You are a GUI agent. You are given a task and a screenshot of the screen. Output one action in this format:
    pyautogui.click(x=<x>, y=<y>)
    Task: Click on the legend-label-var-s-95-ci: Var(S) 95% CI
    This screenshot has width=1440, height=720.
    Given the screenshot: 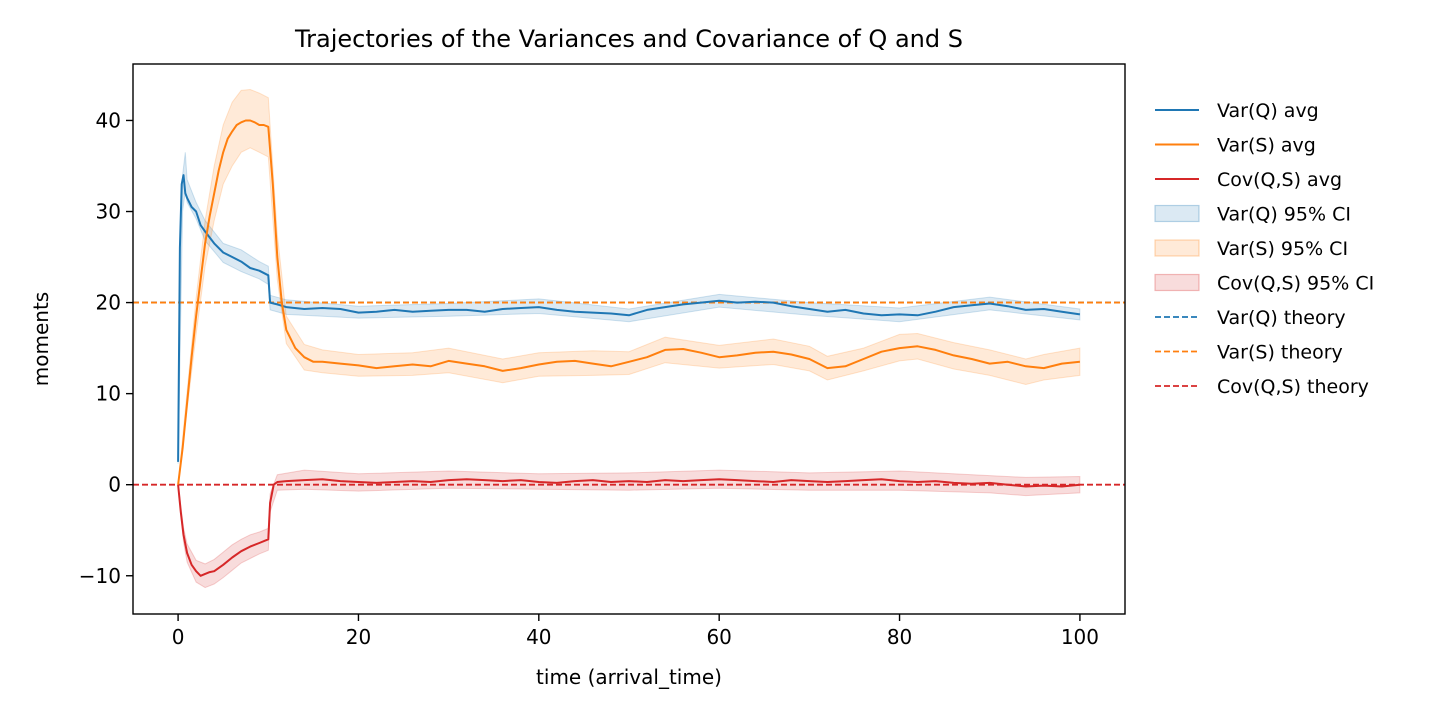 What is the action you would take?
    pyautogui.click(x=1282, y=249)
    